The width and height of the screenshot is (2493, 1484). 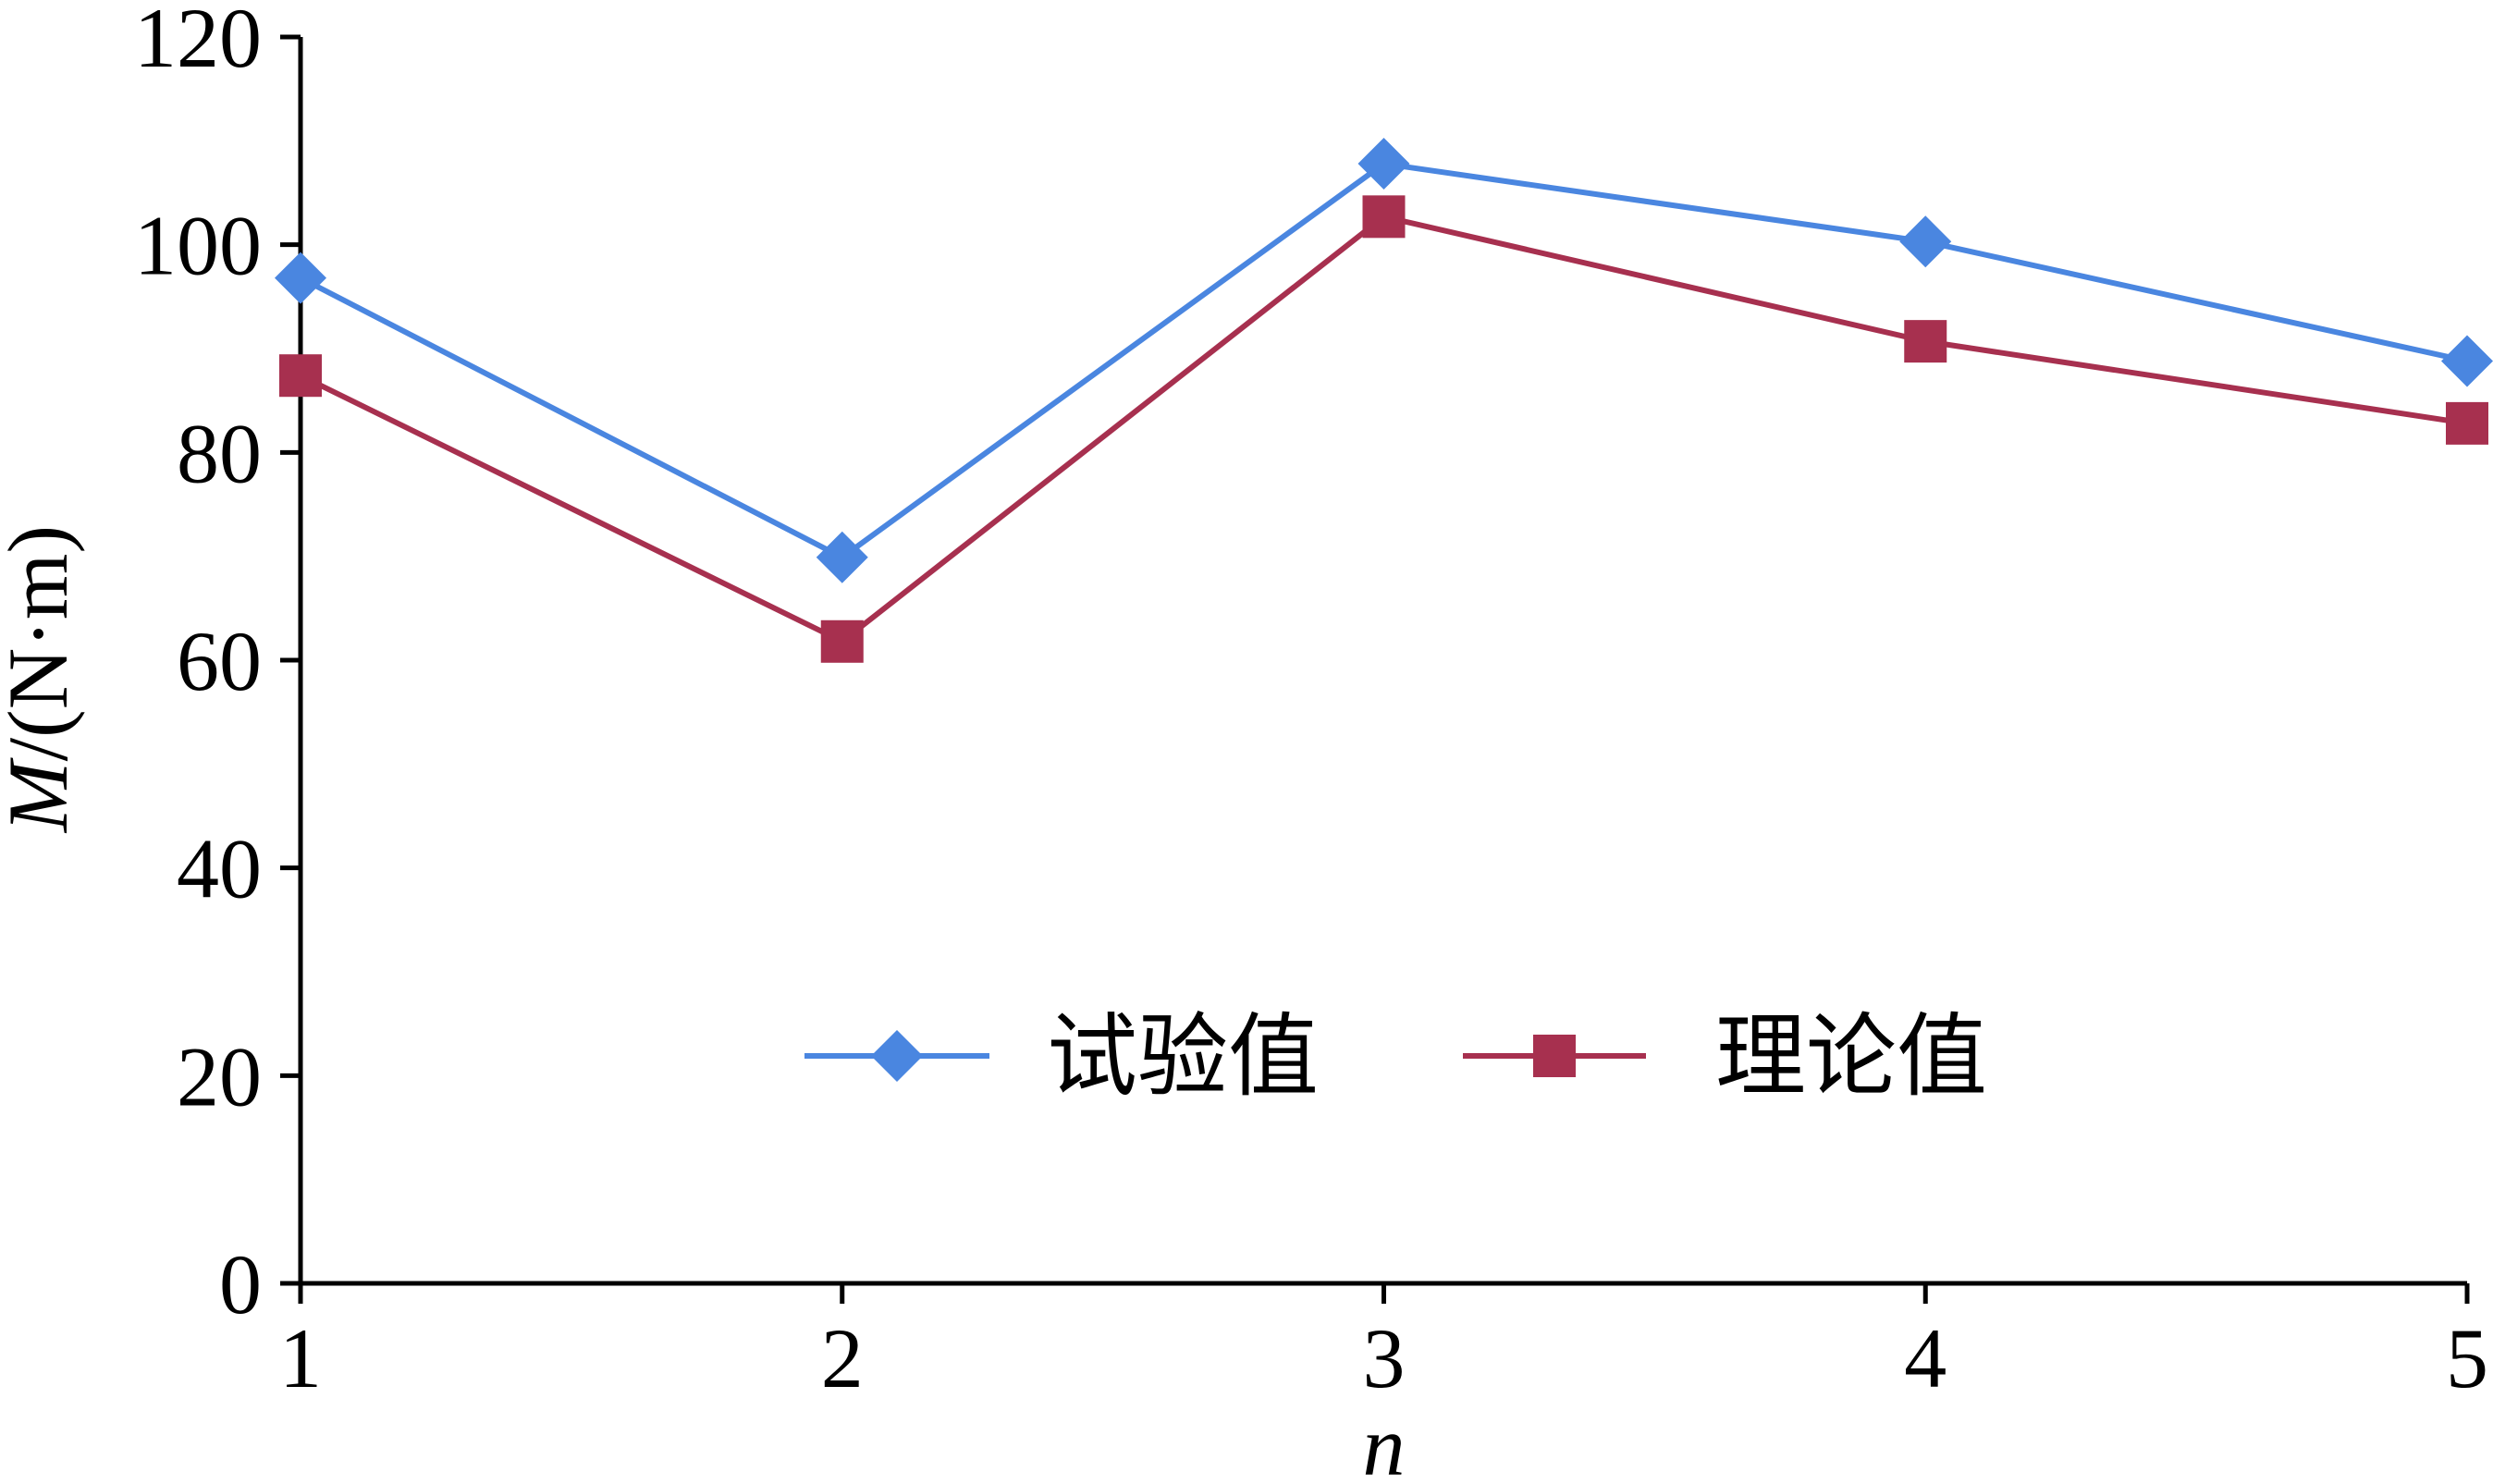 What do you see at coordinates (43, 795) in the screenshot?
I see `y-axis-title-symbol: M` at bounding box center [43, 795].